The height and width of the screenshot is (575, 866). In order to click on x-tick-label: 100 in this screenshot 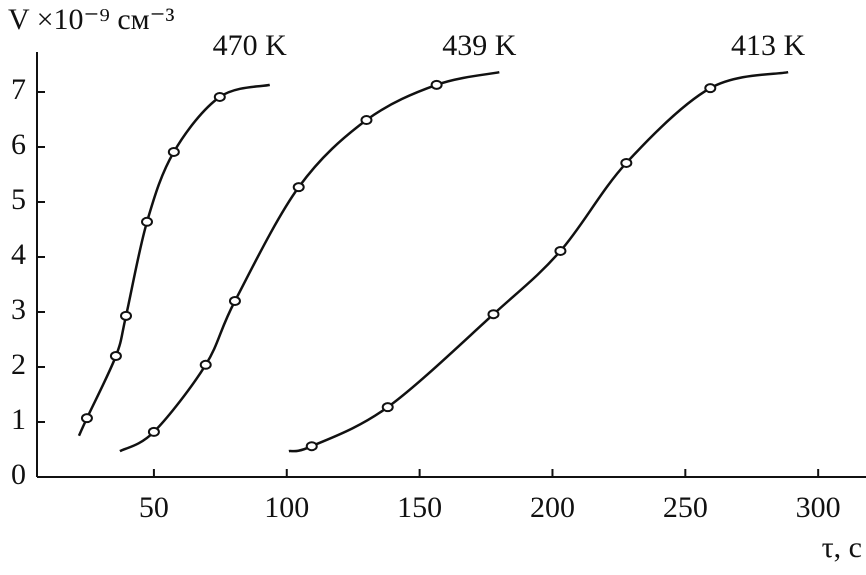, I will do `click(286, 507)`.